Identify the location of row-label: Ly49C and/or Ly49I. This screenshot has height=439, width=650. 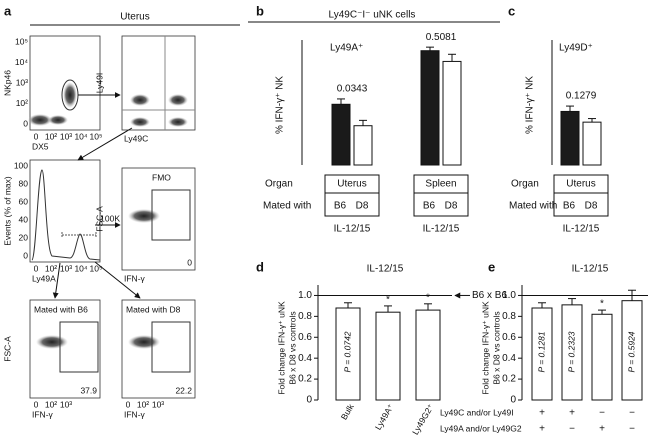
(477, 412).